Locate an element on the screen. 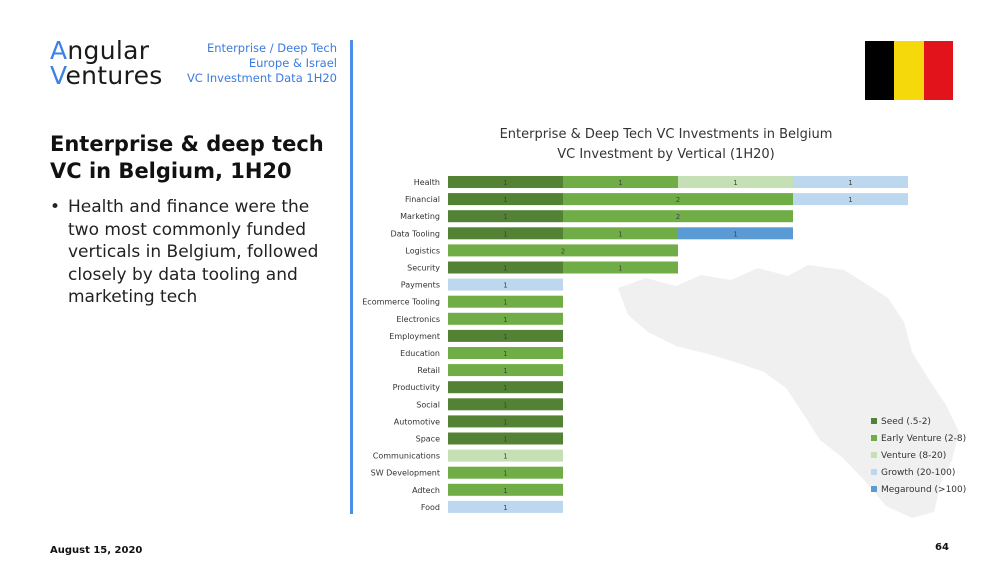 The height and width of the screenshot is (566, 1000). header-line-2: Europe & Israel is located at coordinates (292, 63).